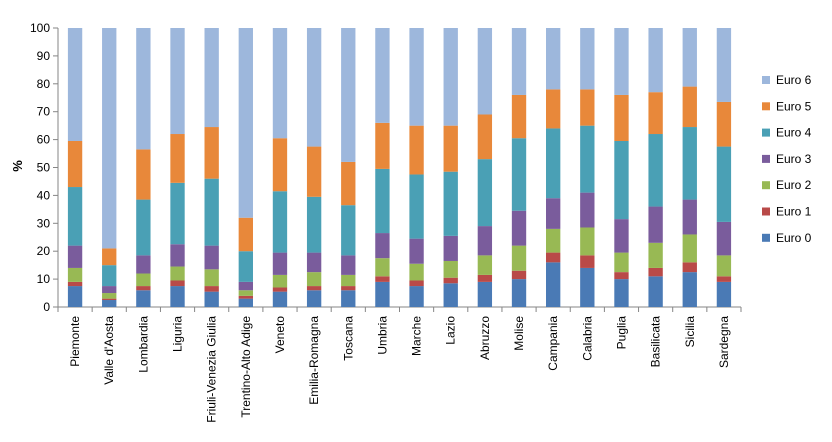  Describe the element at coordinates (40, 28) in the screenshot. I see `y-tick-label: 100` at that location.